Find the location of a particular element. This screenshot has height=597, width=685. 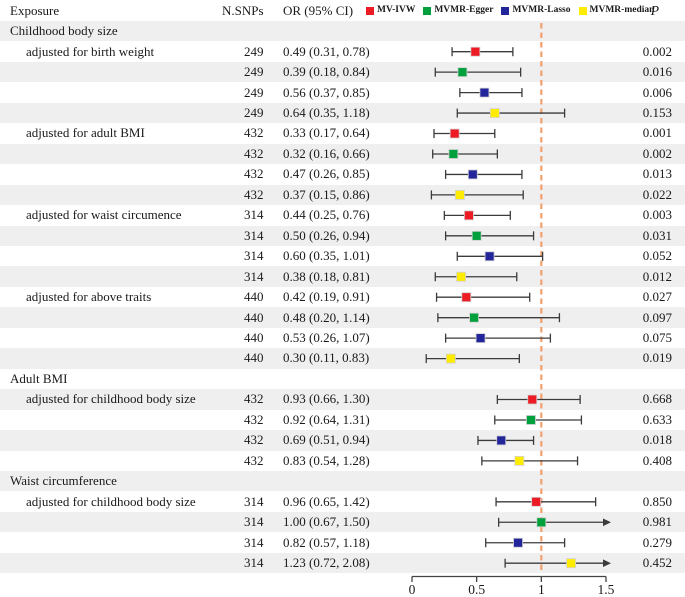

data-row: 440 0.48 (0.20, 1.14) 0.097 is located at coordinates (342, 317).